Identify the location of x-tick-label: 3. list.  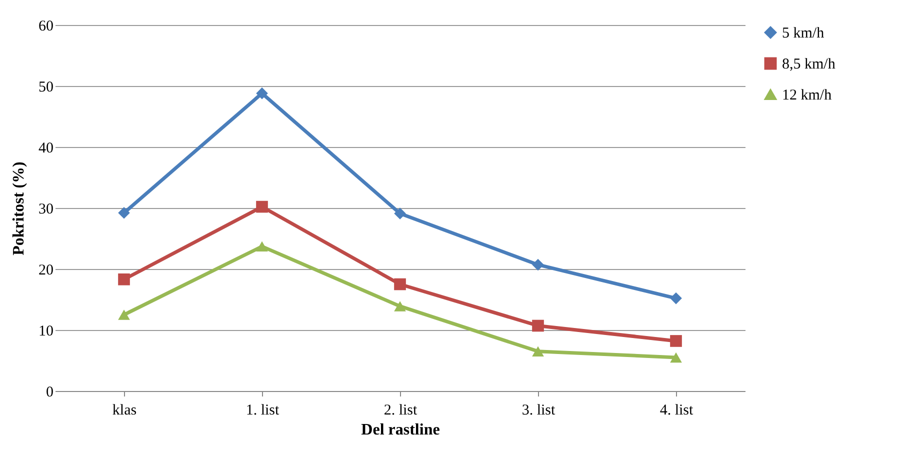
(539, 410).